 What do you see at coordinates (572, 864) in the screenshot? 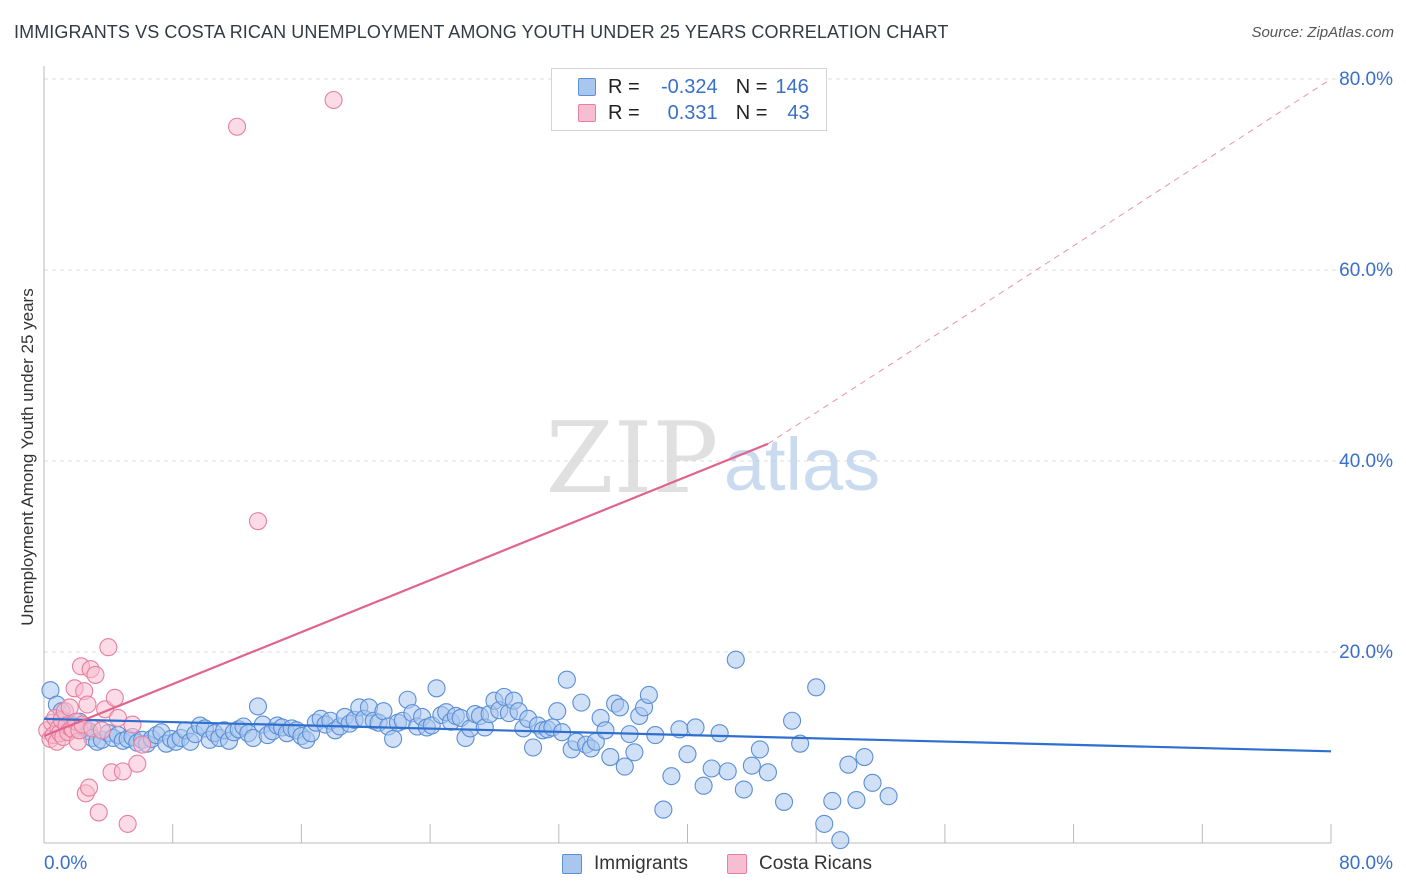
I see `bottom-legend-swatch-immigrants` at bounding box center [572, 864].